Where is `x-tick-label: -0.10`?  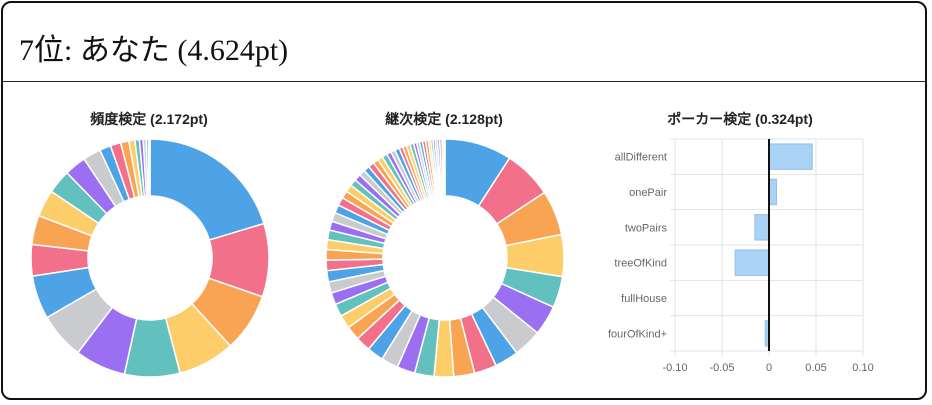
x-tick-label: -0.10 is located at coordinates (674, 368).